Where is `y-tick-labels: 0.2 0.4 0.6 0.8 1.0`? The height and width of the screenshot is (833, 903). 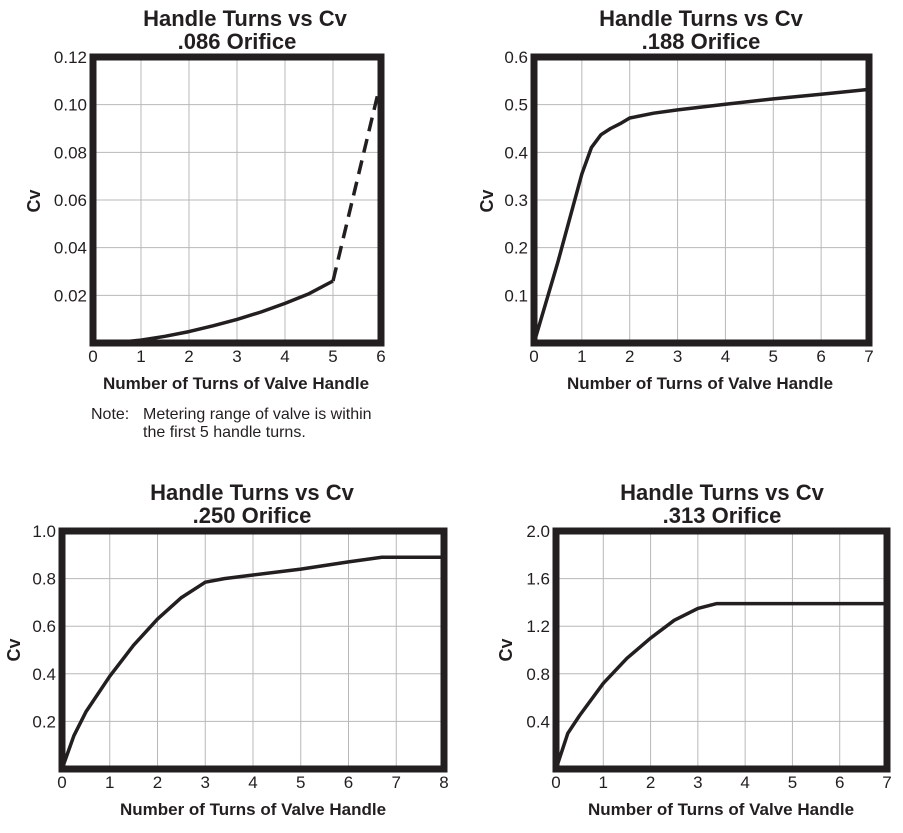 y-tick-labels: 0.2 0.4 0.6 0.8 1.0 is located at coordinates (44, 626).